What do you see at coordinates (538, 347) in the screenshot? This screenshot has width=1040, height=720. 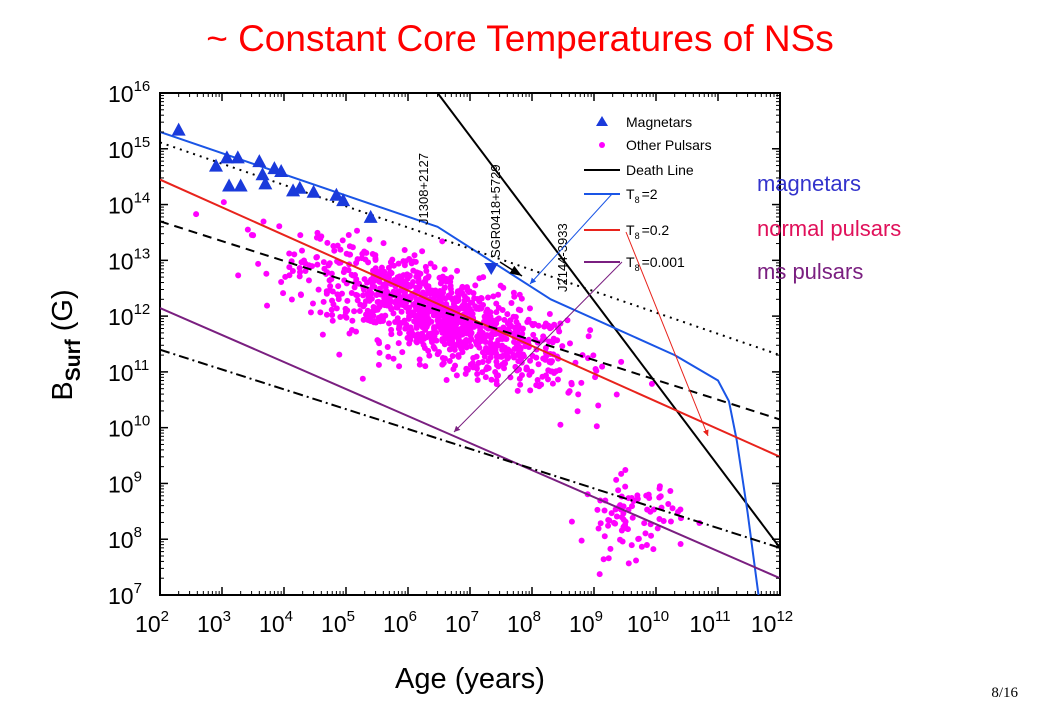 I see `arrow-ms-pulsars` at bounding box center [538, 347].